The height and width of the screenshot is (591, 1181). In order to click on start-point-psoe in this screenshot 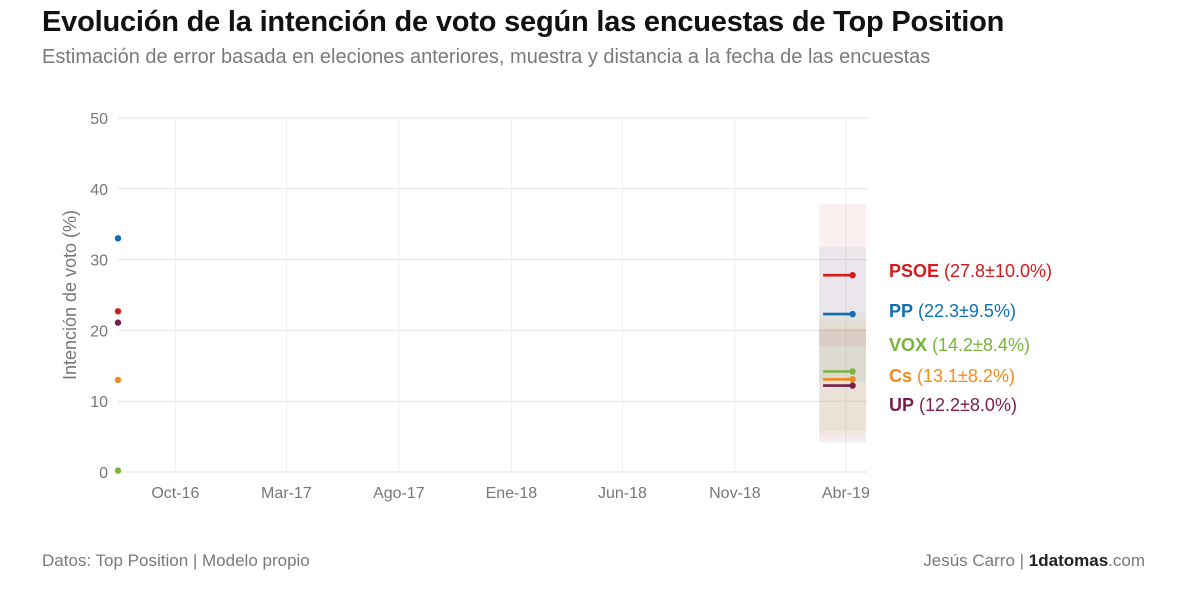, I will do `click(118, 311)`.